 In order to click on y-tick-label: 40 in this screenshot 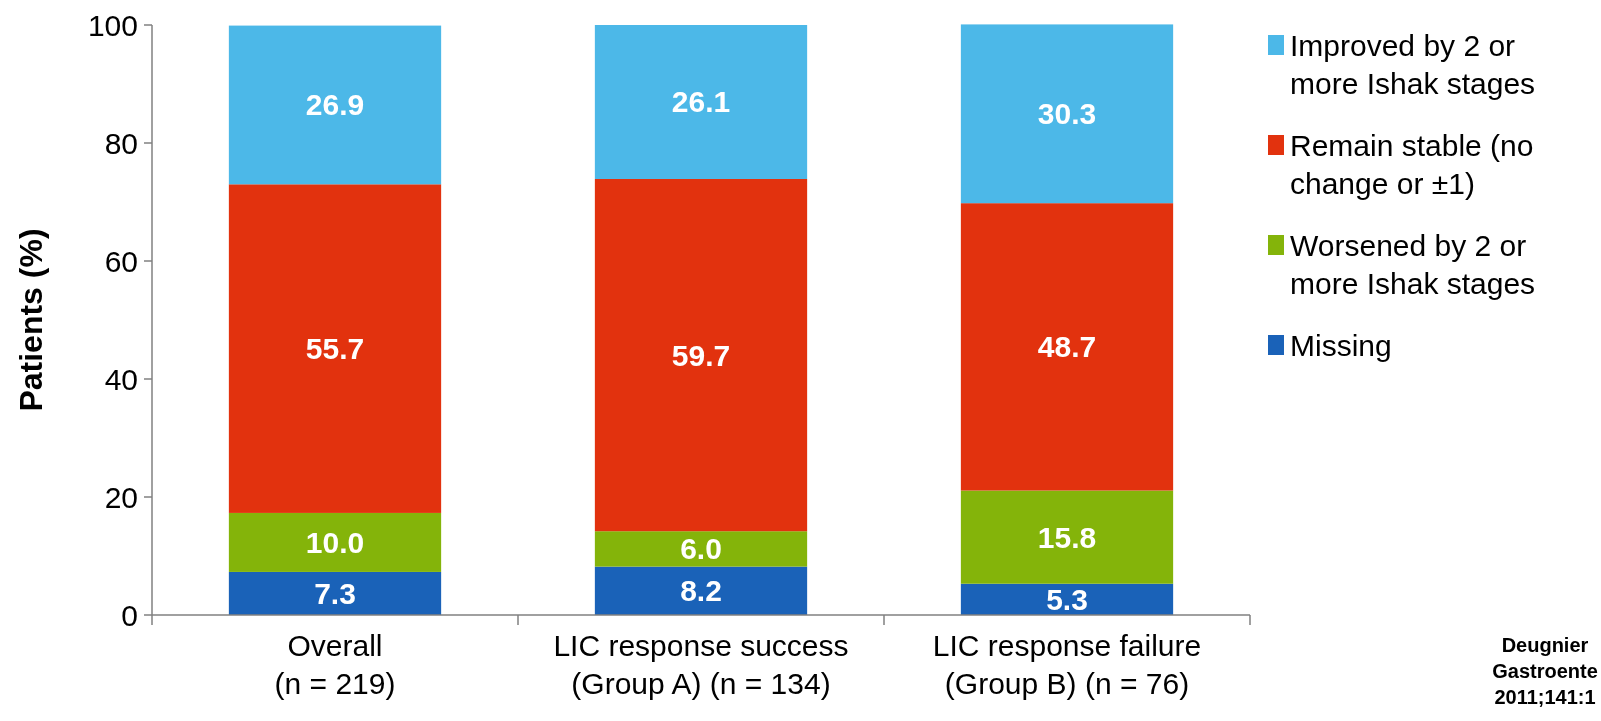, I will do `click(121, 379)`.